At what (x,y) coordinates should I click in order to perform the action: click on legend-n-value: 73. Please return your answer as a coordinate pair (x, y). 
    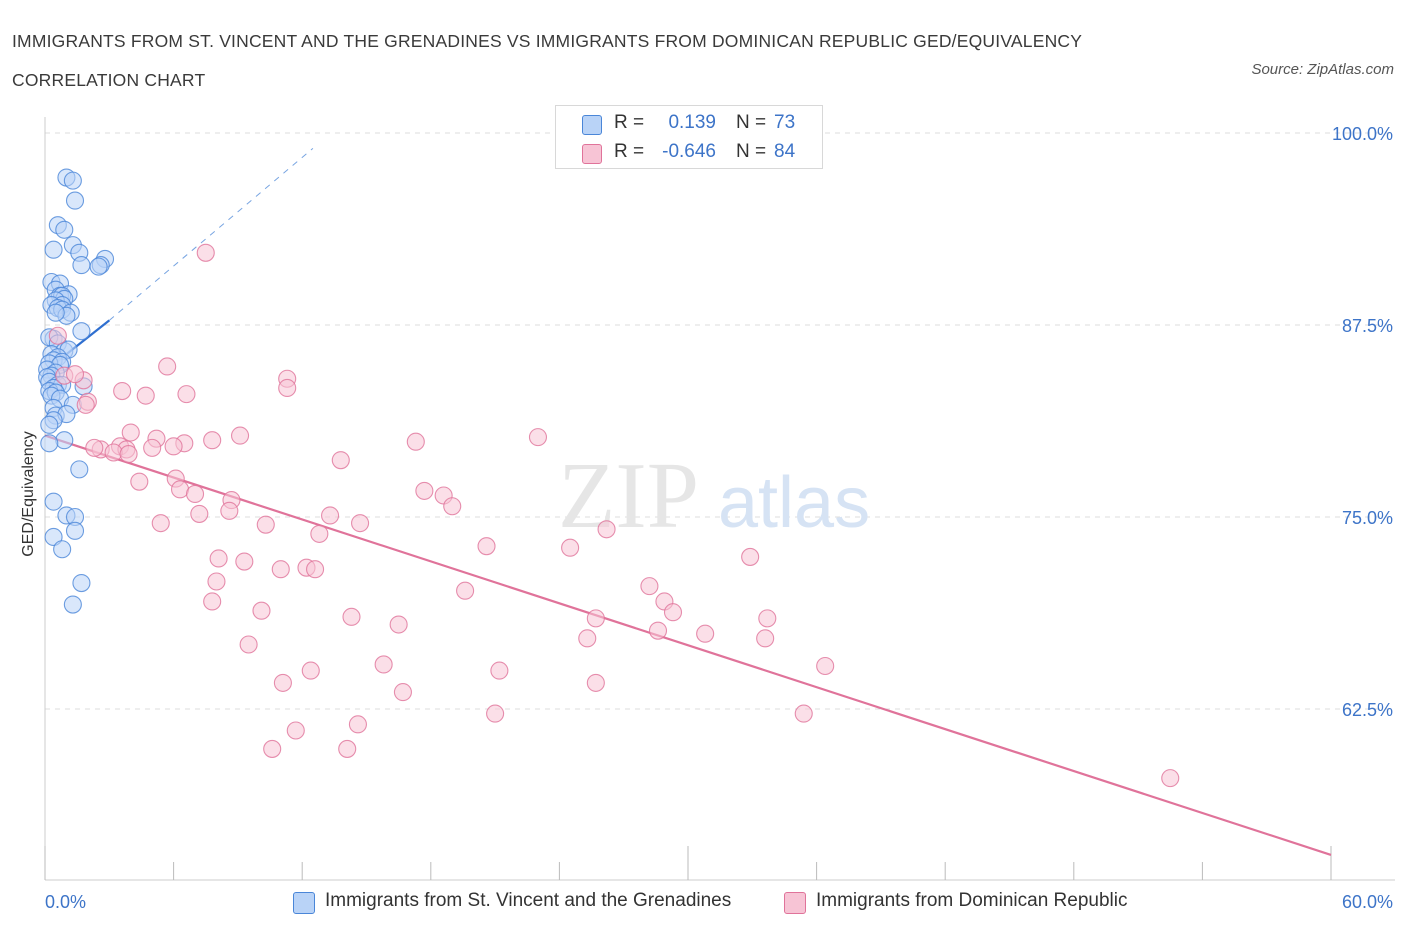
    Looking at the image, I should click on (785, 122).